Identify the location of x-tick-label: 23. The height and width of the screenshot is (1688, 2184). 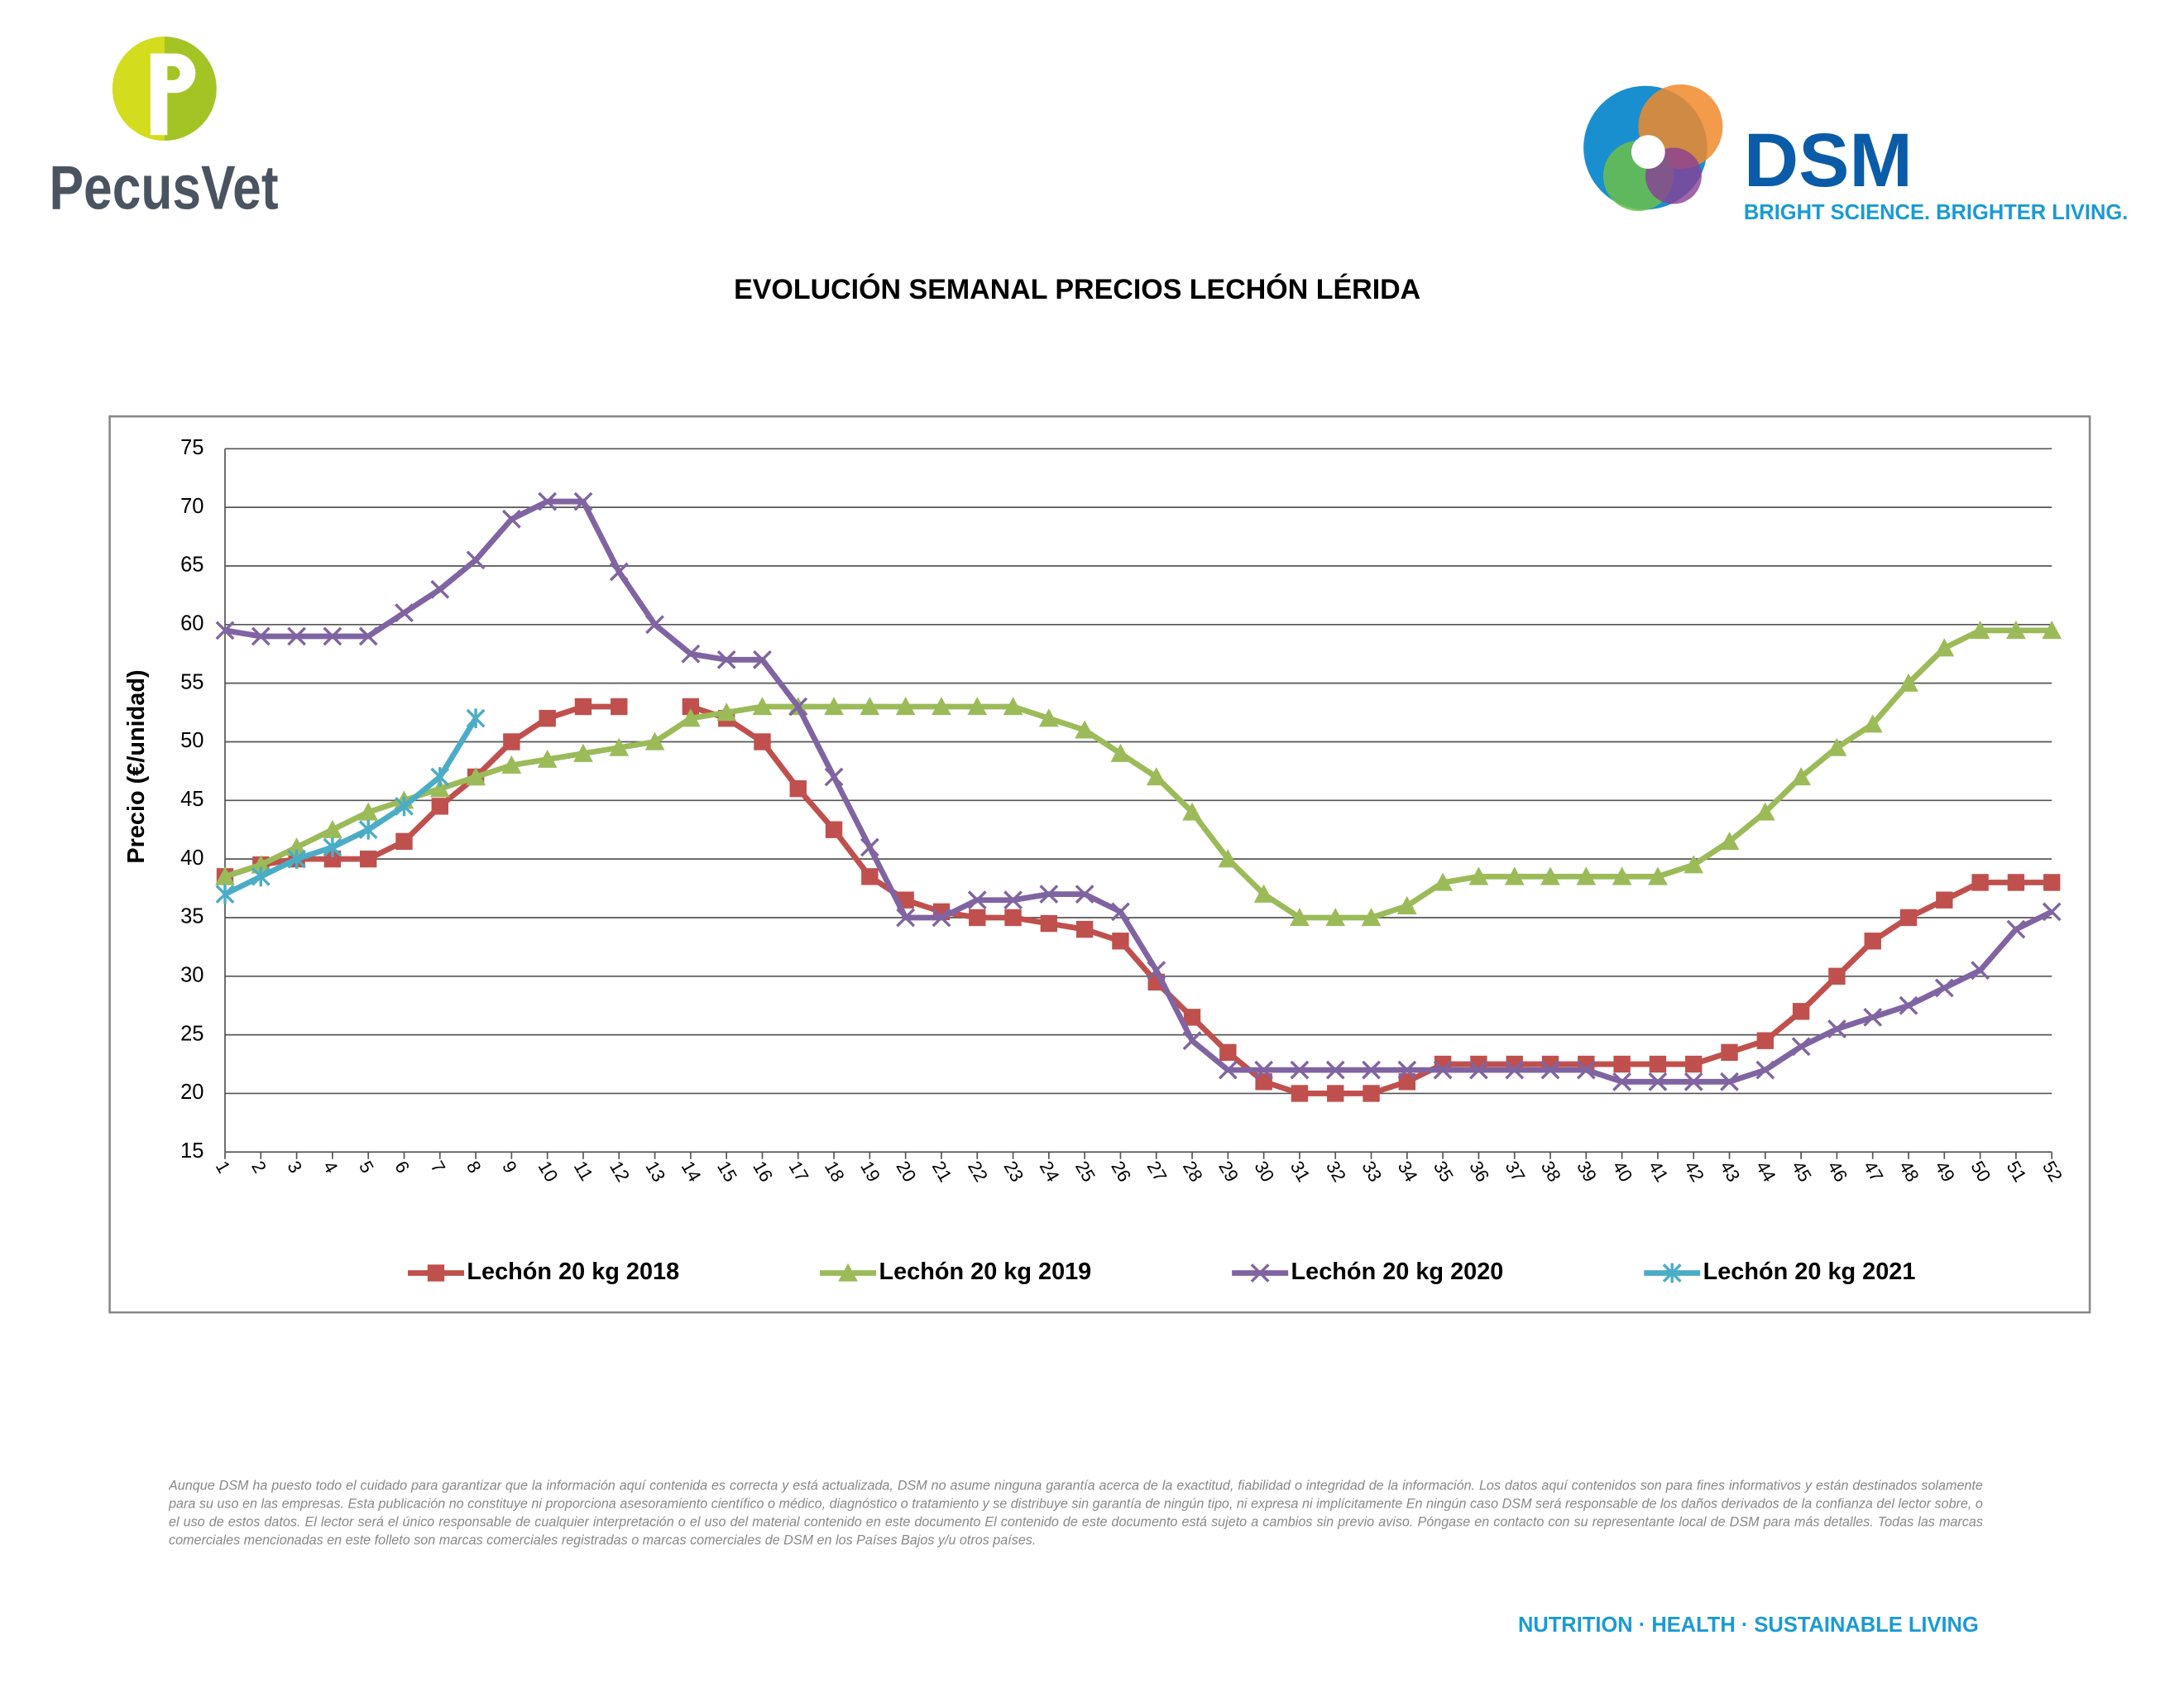
(1013, 1172).